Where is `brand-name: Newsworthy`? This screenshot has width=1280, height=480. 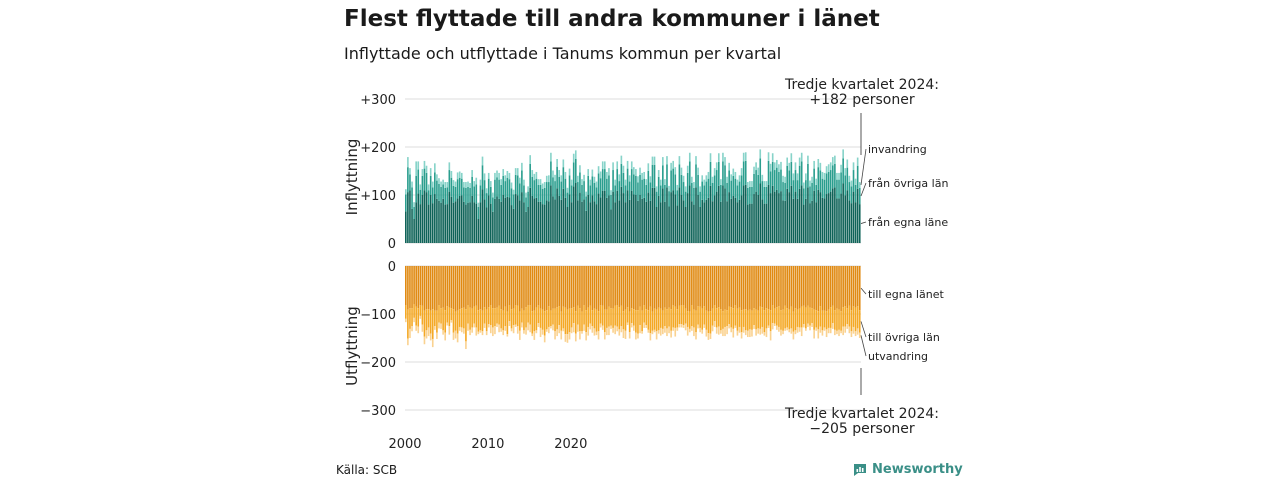 brand-name: Newsworthy is located at coordinates (917, 469).